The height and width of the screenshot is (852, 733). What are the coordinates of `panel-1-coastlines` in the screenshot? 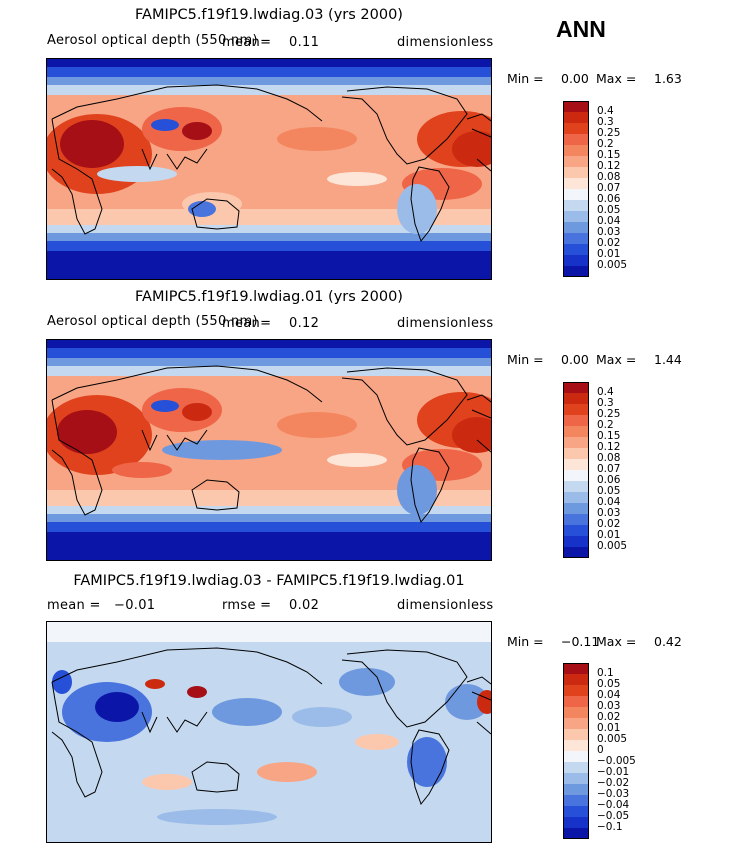 It's located at (271, 163).